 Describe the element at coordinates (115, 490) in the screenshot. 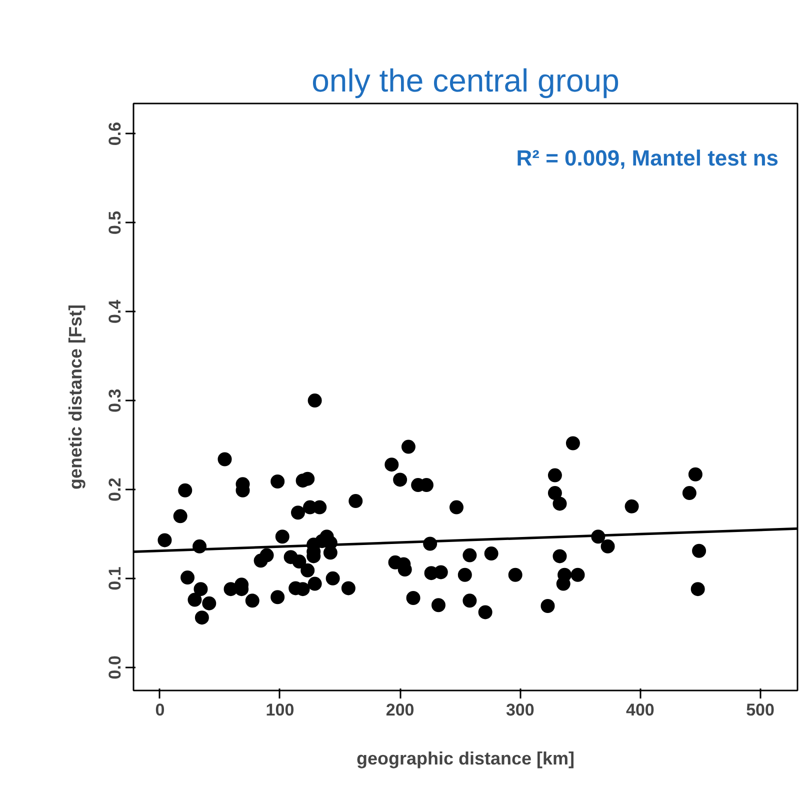

I see `y-tick-label: 0.2` at that location.